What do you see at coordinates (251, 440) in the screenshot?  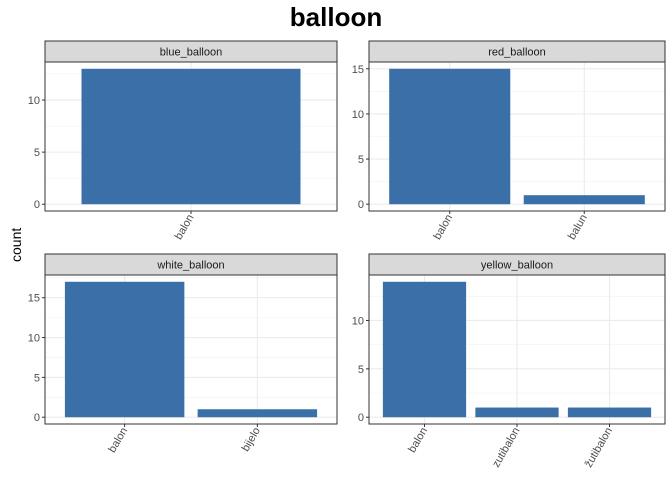 I see `x-tick-label: bijelo` at bounding box center [251, 440].